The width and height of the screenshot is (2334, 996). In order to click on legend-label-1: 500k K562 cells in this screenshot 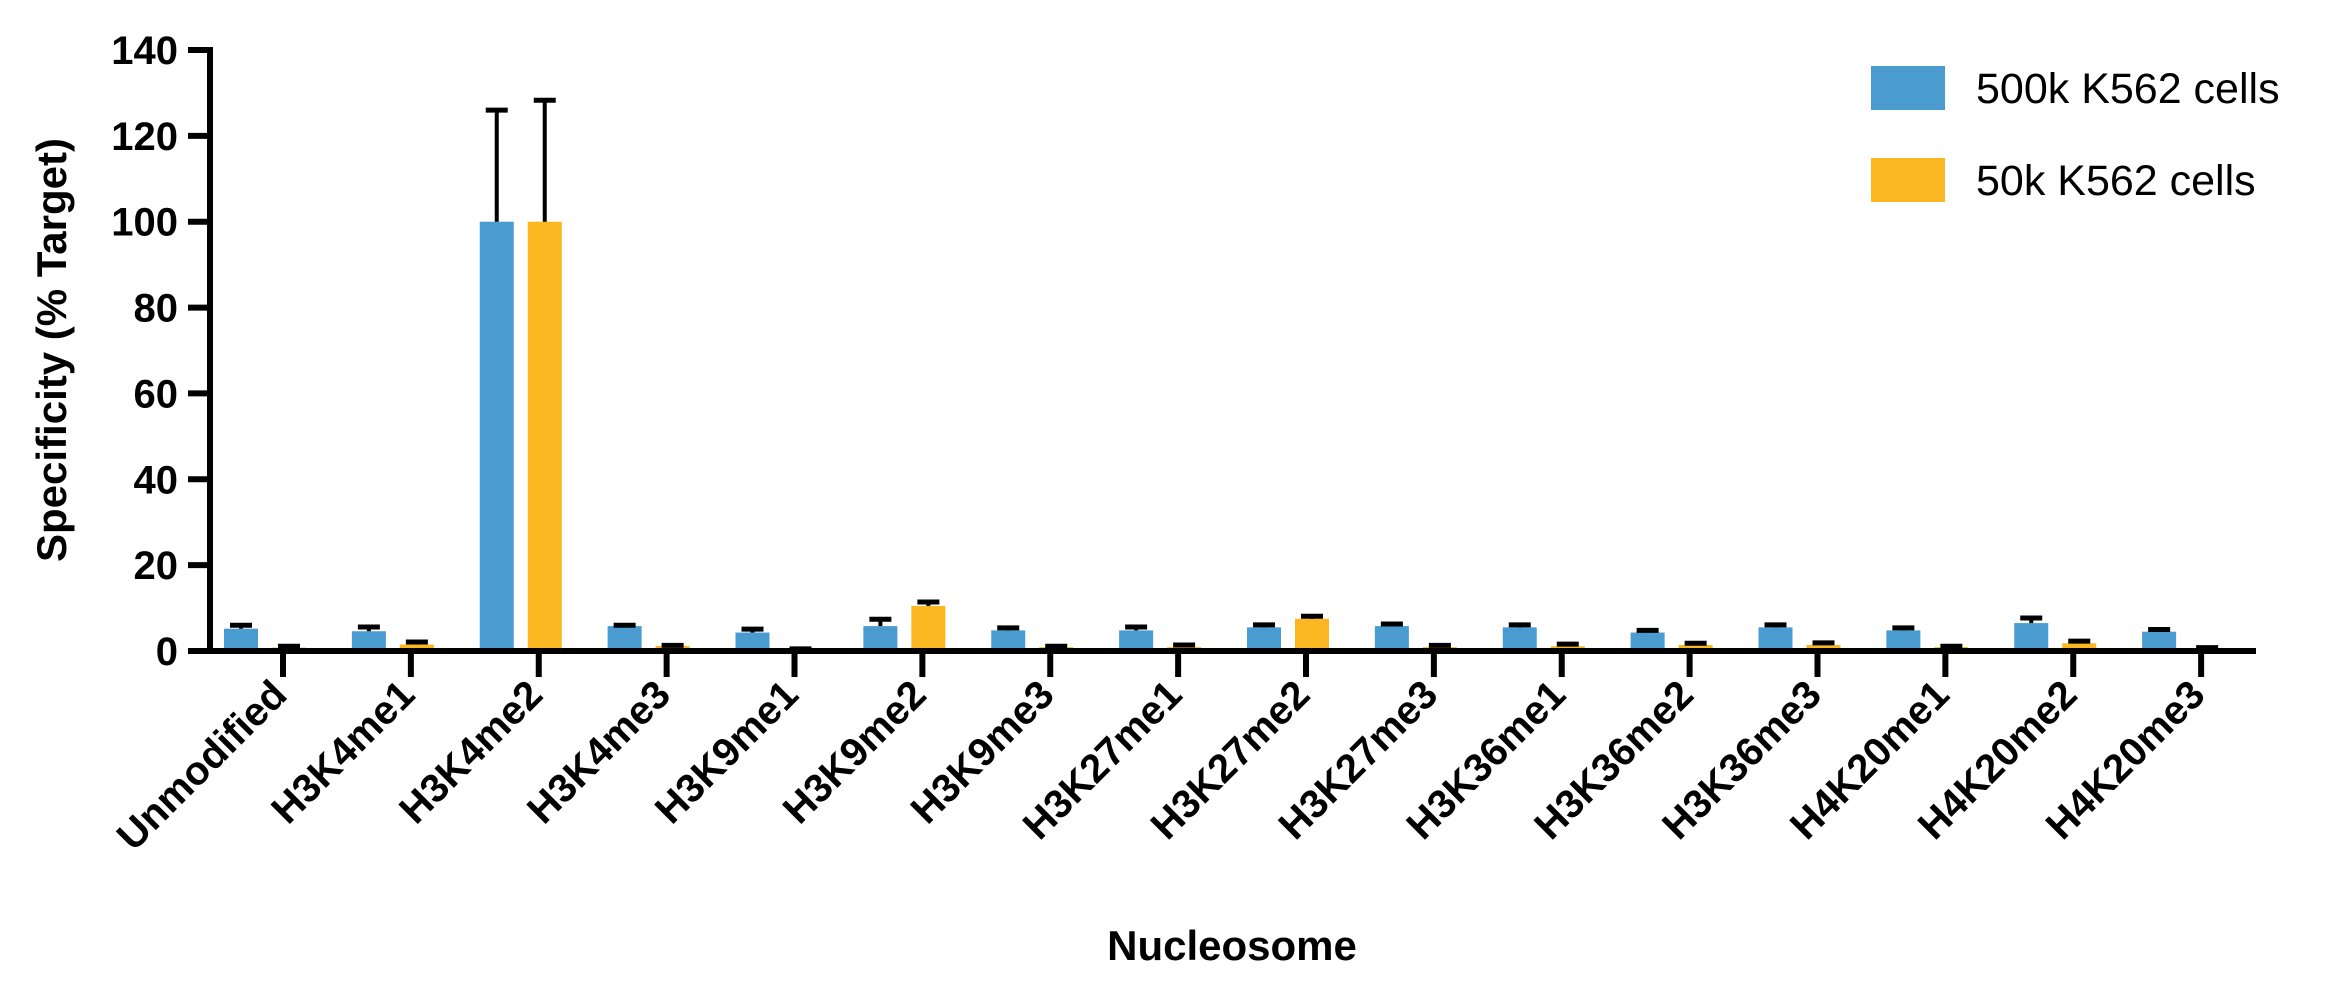, I will do `click(2128, 89)`.